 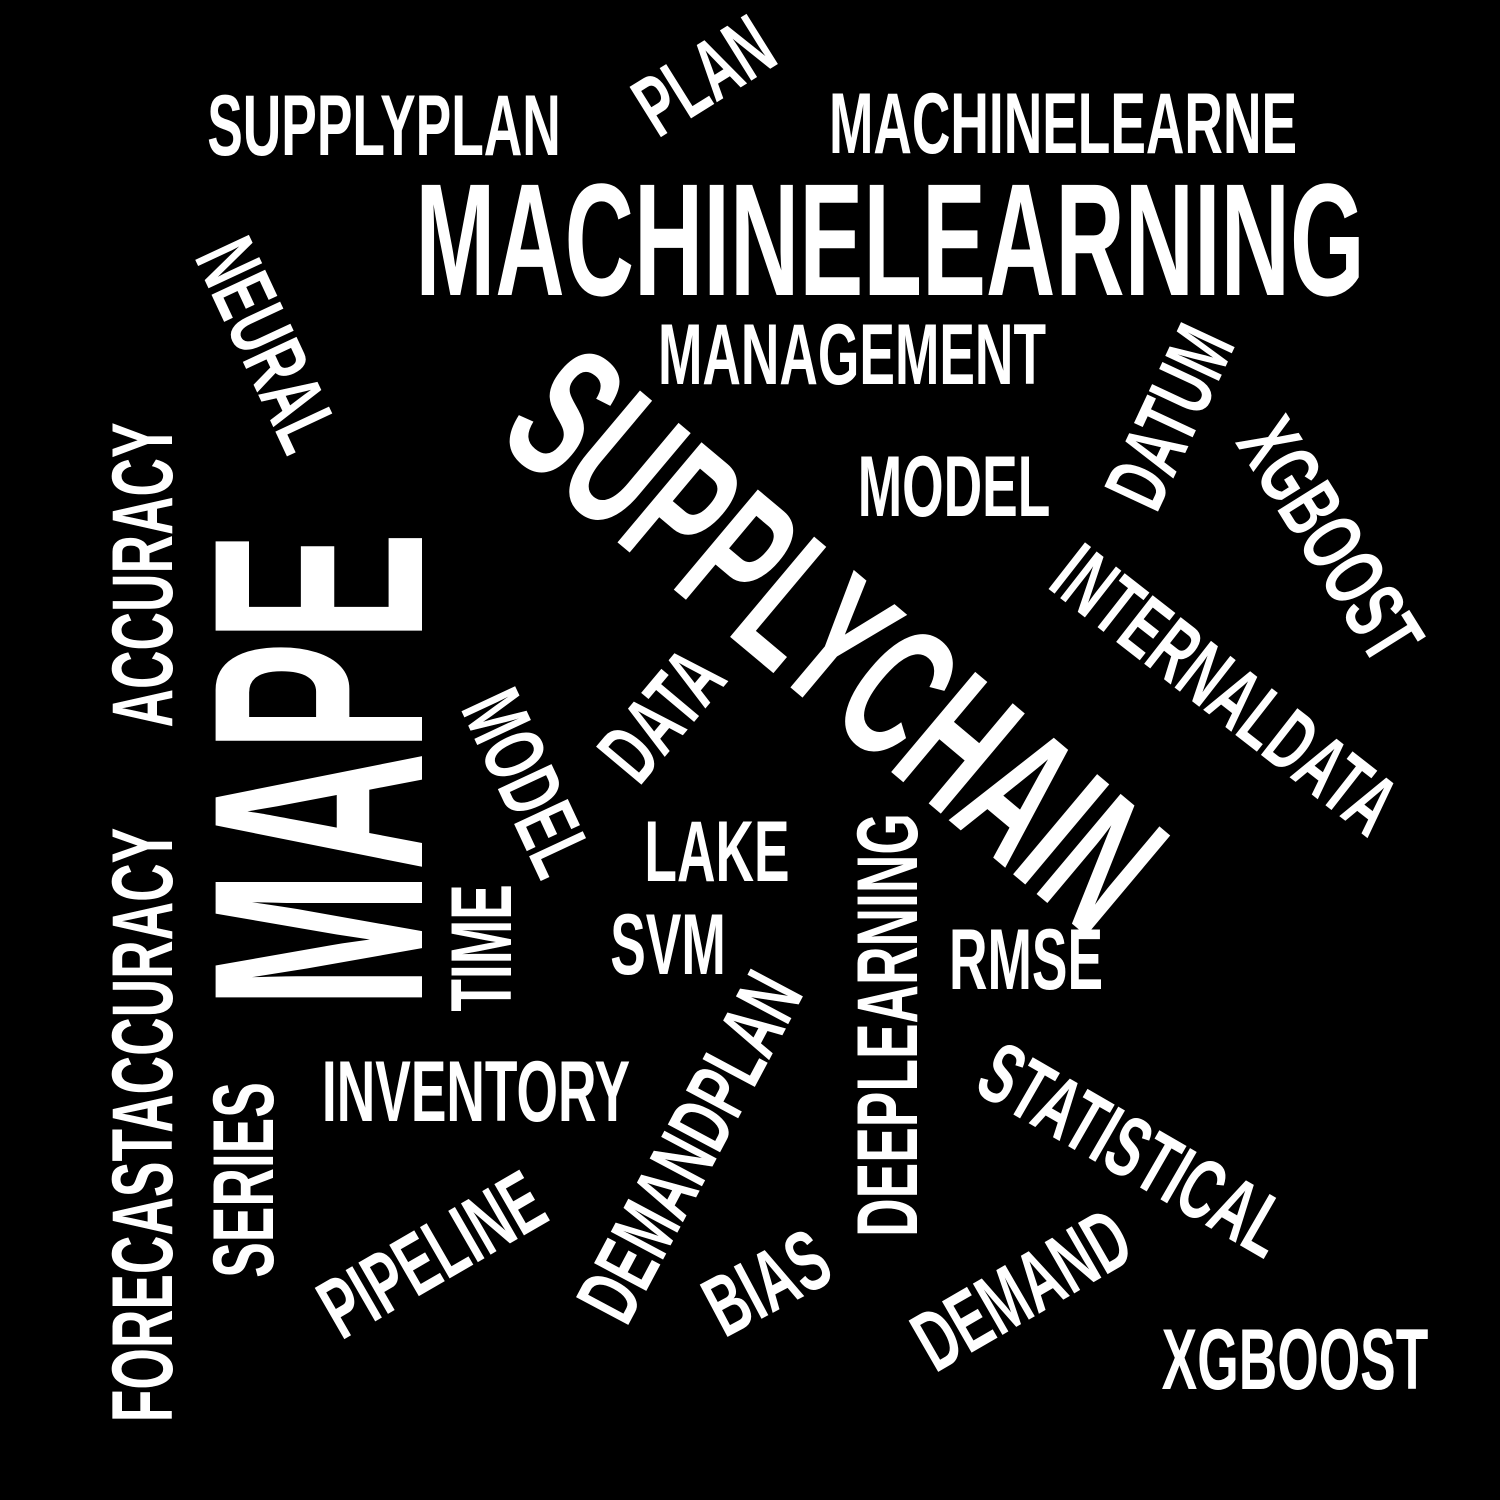 What do you see at coordinates (767, 1283) in the screenshot?
I see `word-bias: BIAS` at bounding box center [767, 1283].